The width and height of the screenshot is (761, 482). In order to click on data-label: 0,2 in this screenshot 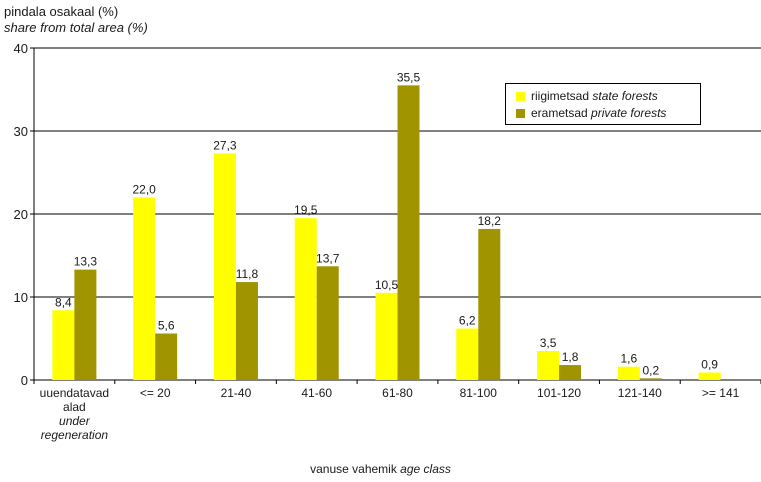, I will do `click(650, 370)`.